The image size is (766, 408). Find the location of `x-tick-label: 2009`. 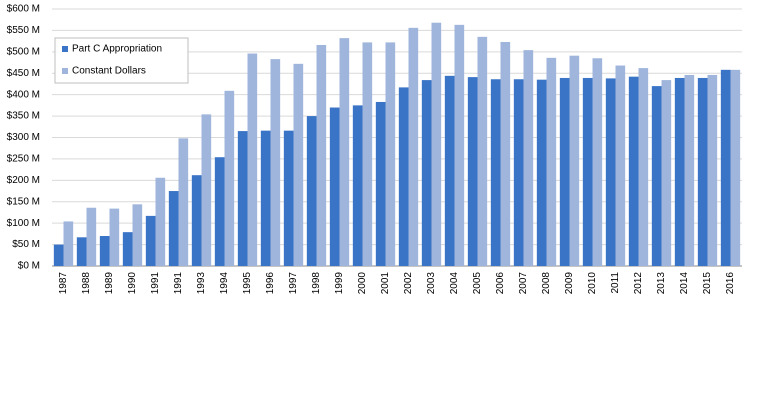

x-tick-label: 2009 is located at coordinates (569, 283).